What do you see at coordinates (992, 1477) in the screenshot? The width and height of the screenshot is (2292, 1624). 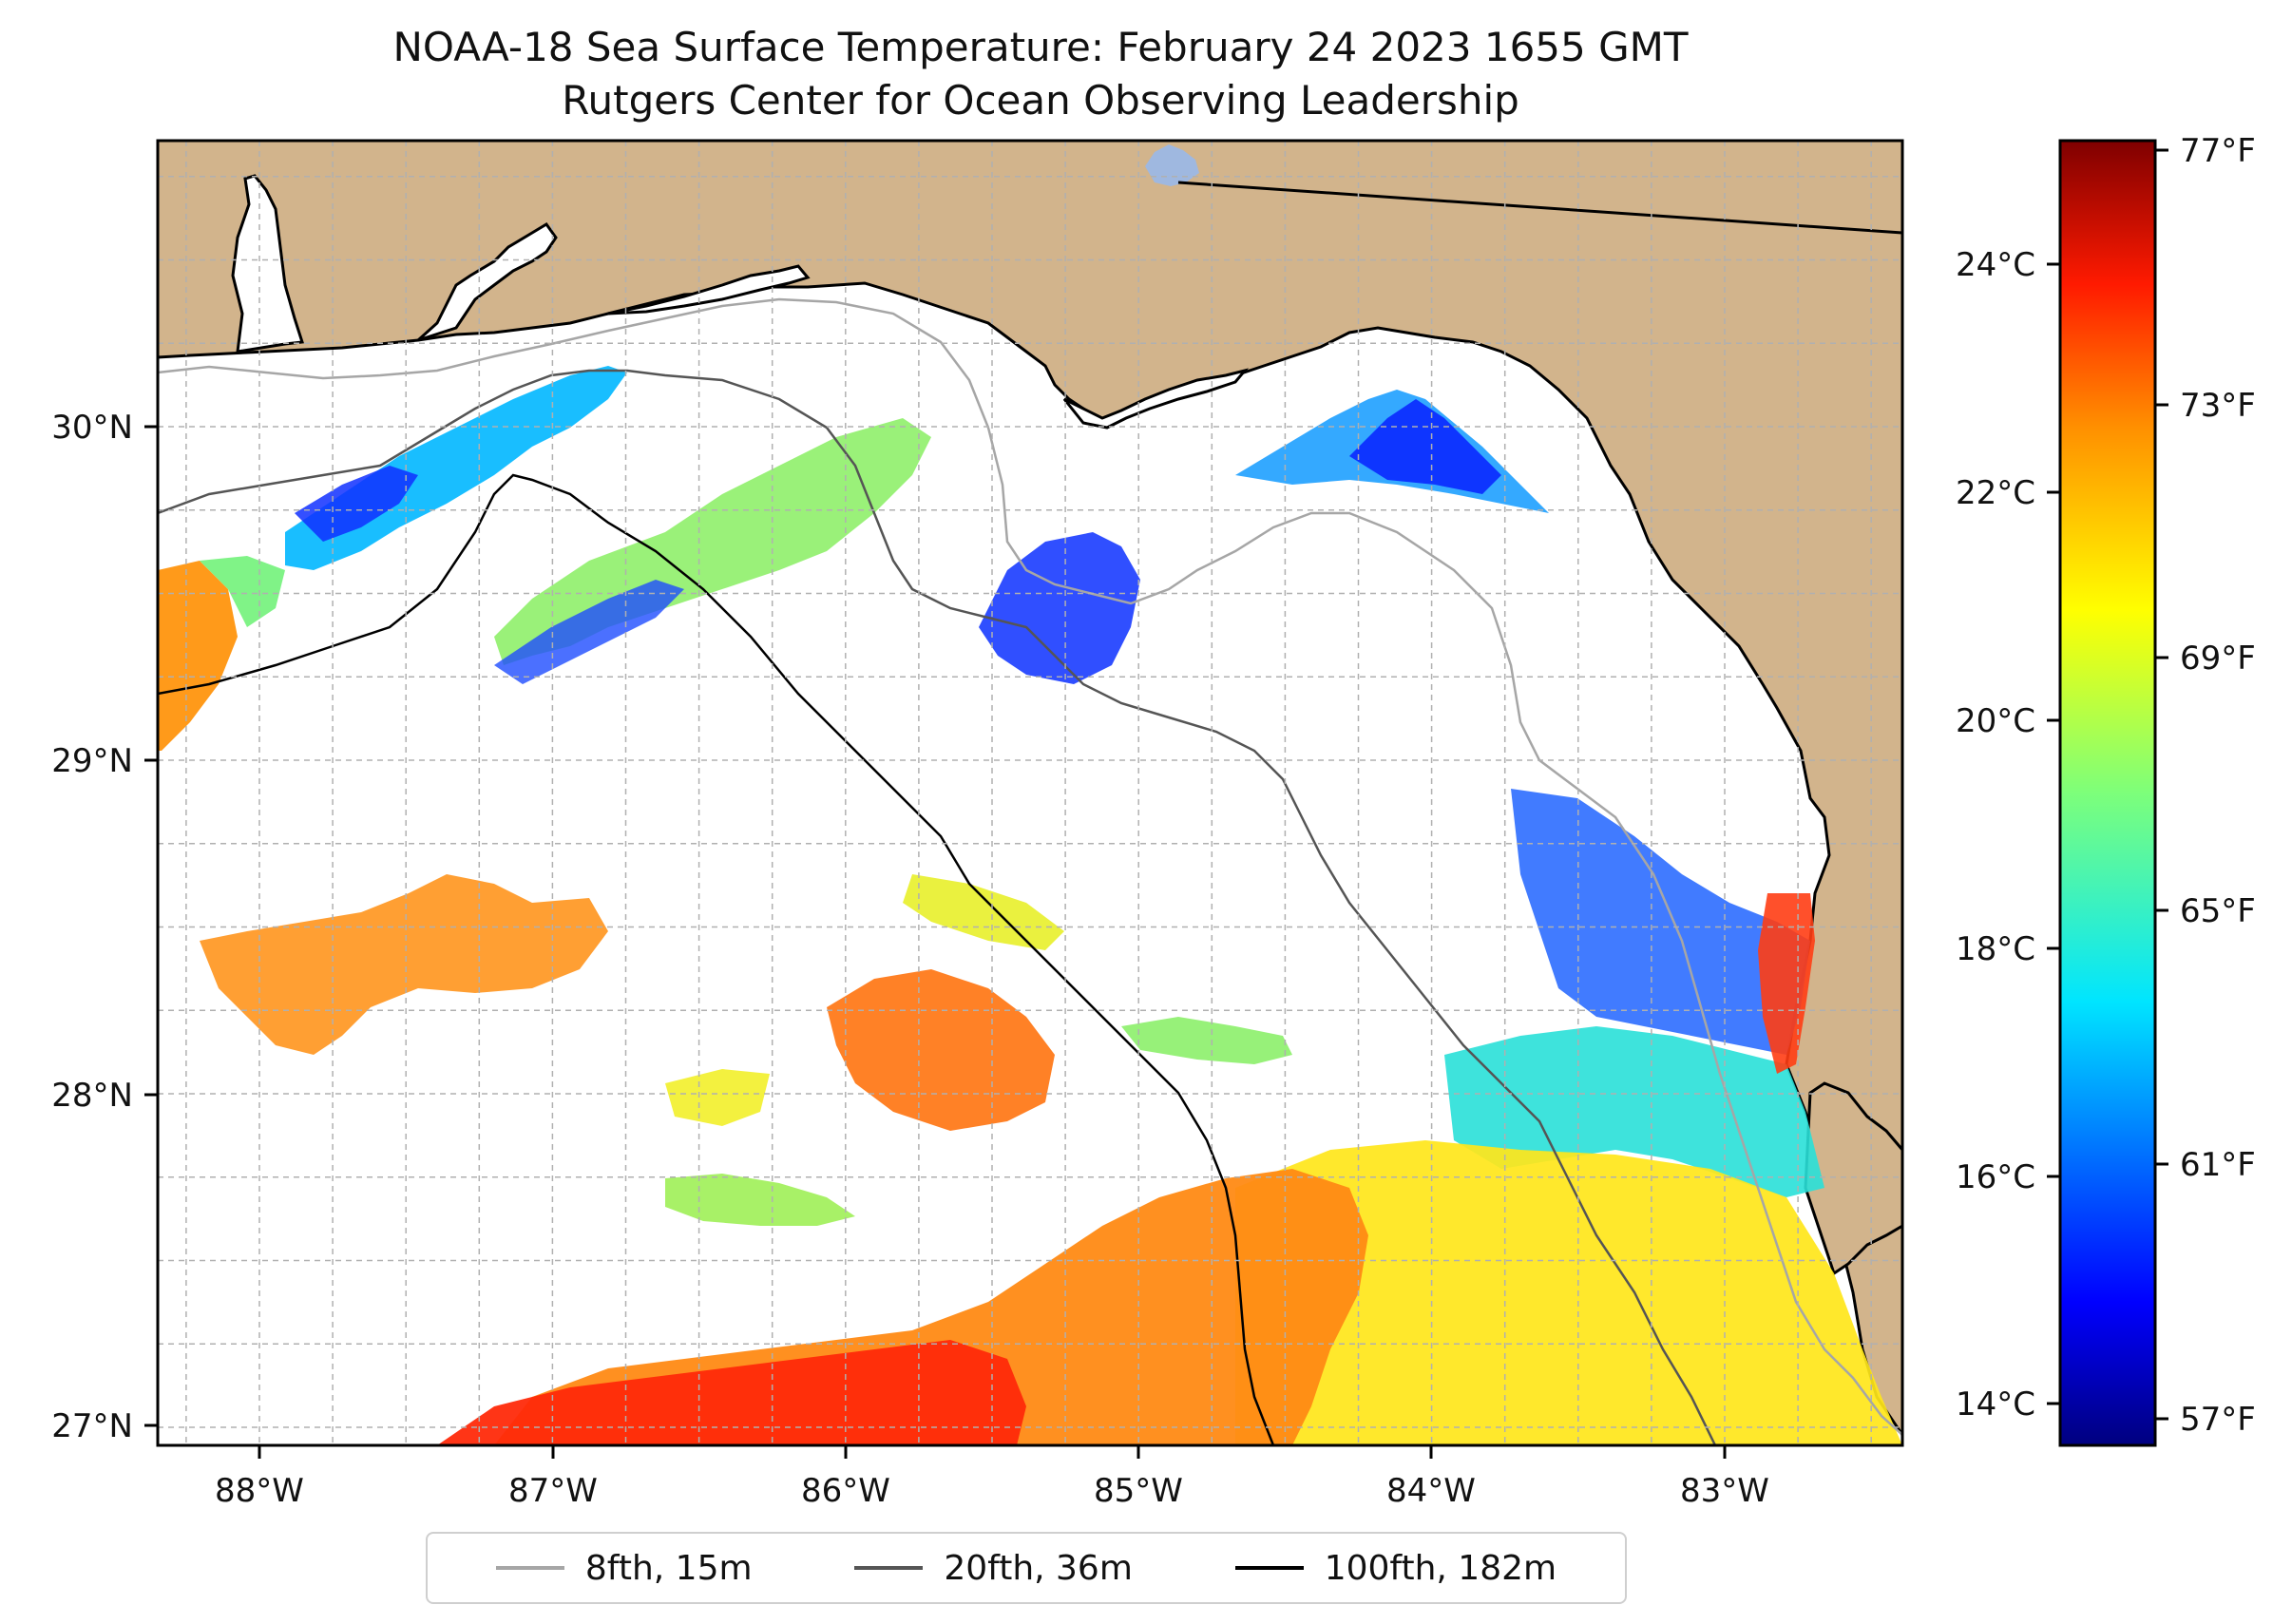 I see `lon-axis: 88°W 87°W 86°W 85°W 84°W 83°W` at bounding box center [992, 1477].